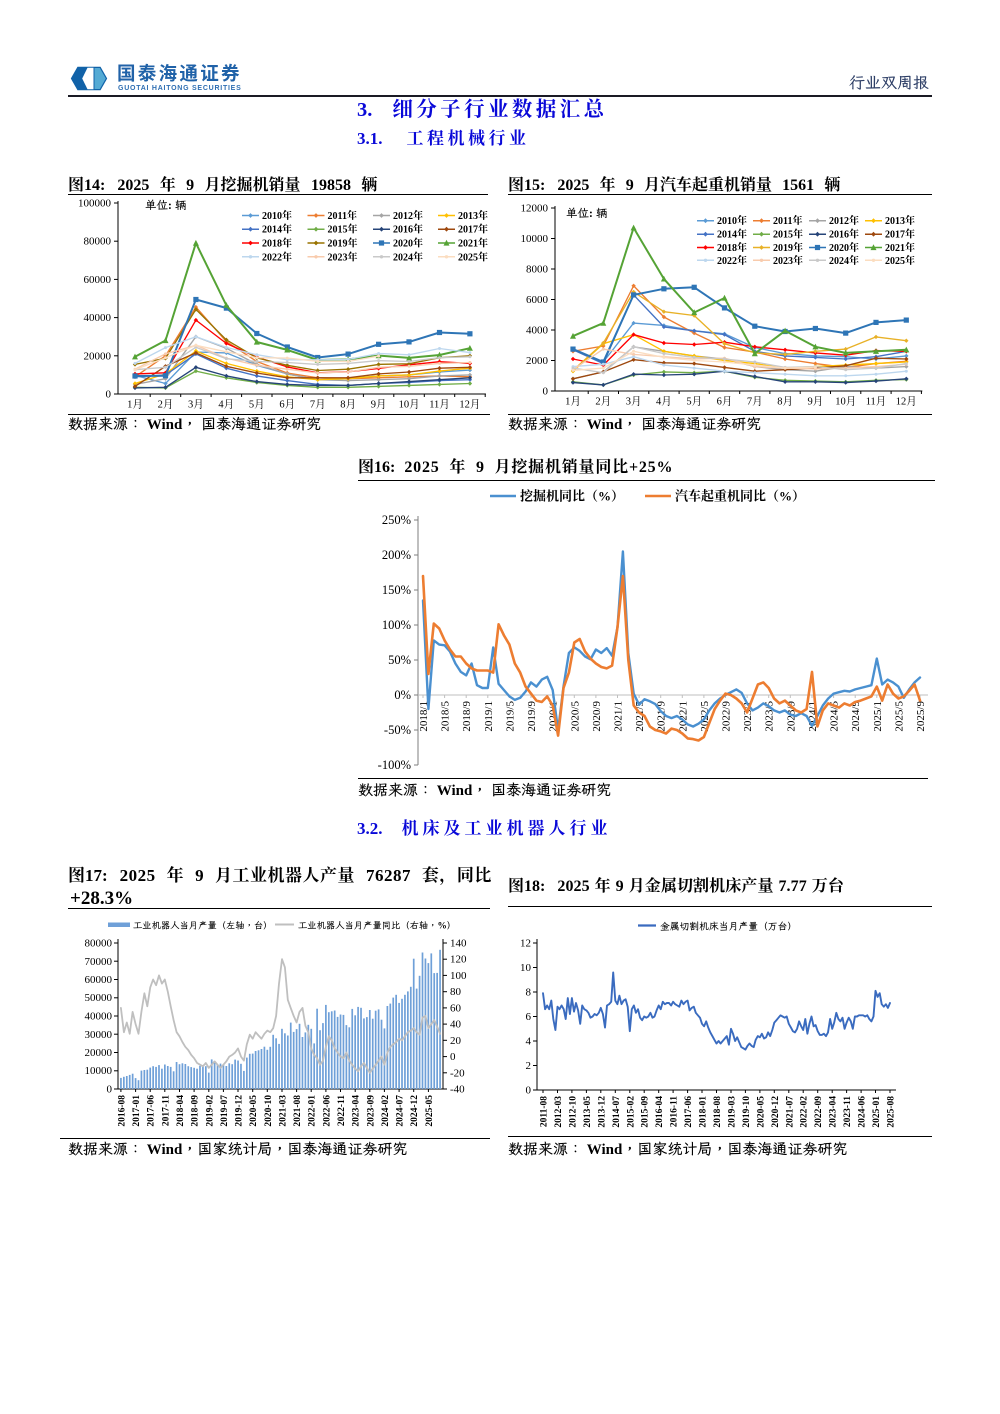 The height and width of the screenshot is (1414, 1000). What do you see at coordinates (489, 716) in the screenshot?
I see `svg-text: 2019/1` at bounding box center [489, 716].